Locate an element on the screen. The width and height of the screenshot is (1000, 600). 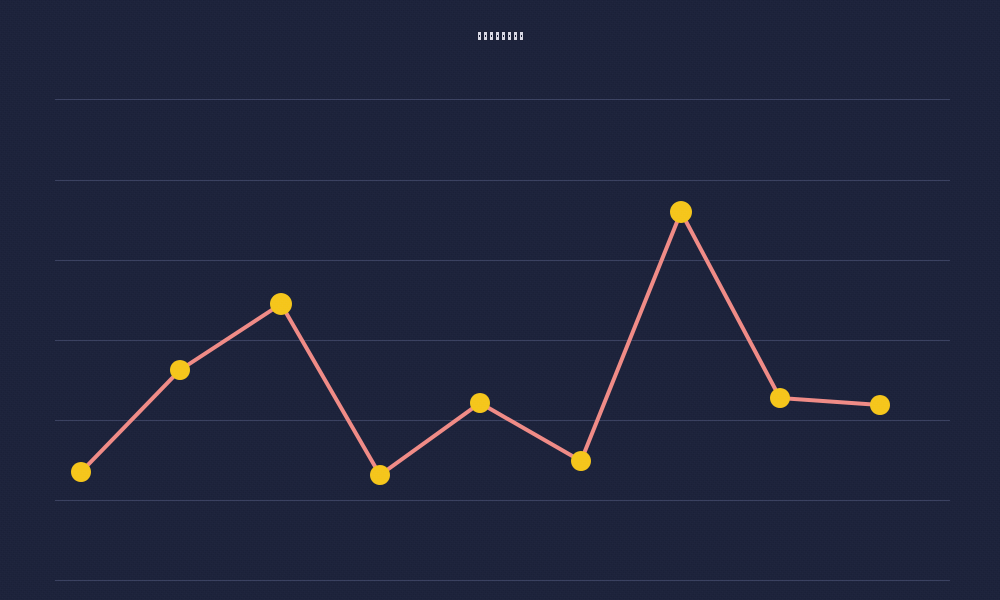
chart-title is located at coordinates (500, 35).